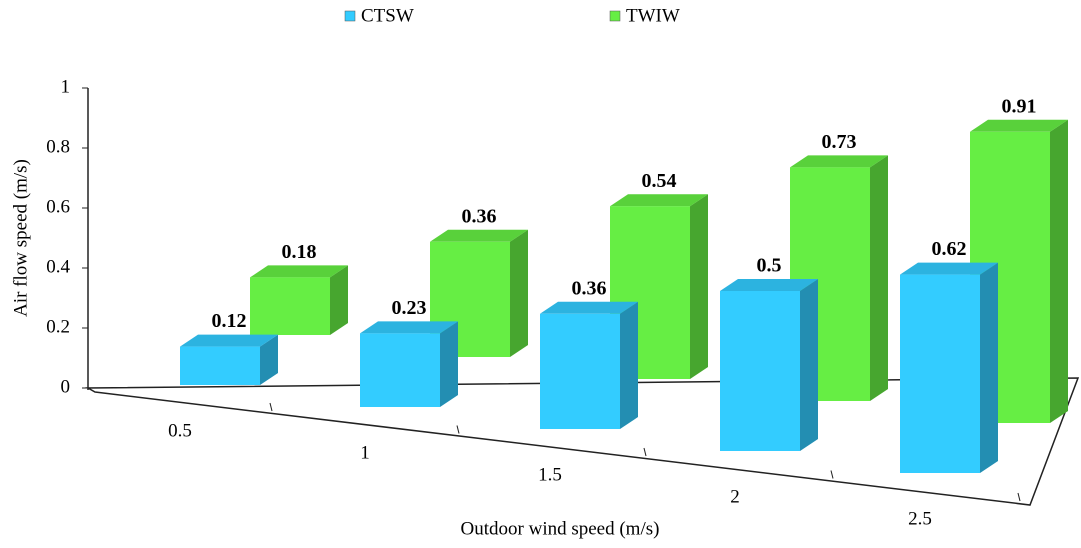 Image resolution: width=1081 pixels, height=548 pixels. What do you see at coordinates (58, 266) in the screenshot?
I see `y-tick-label: 0.4` at bounding box center [58, 266].